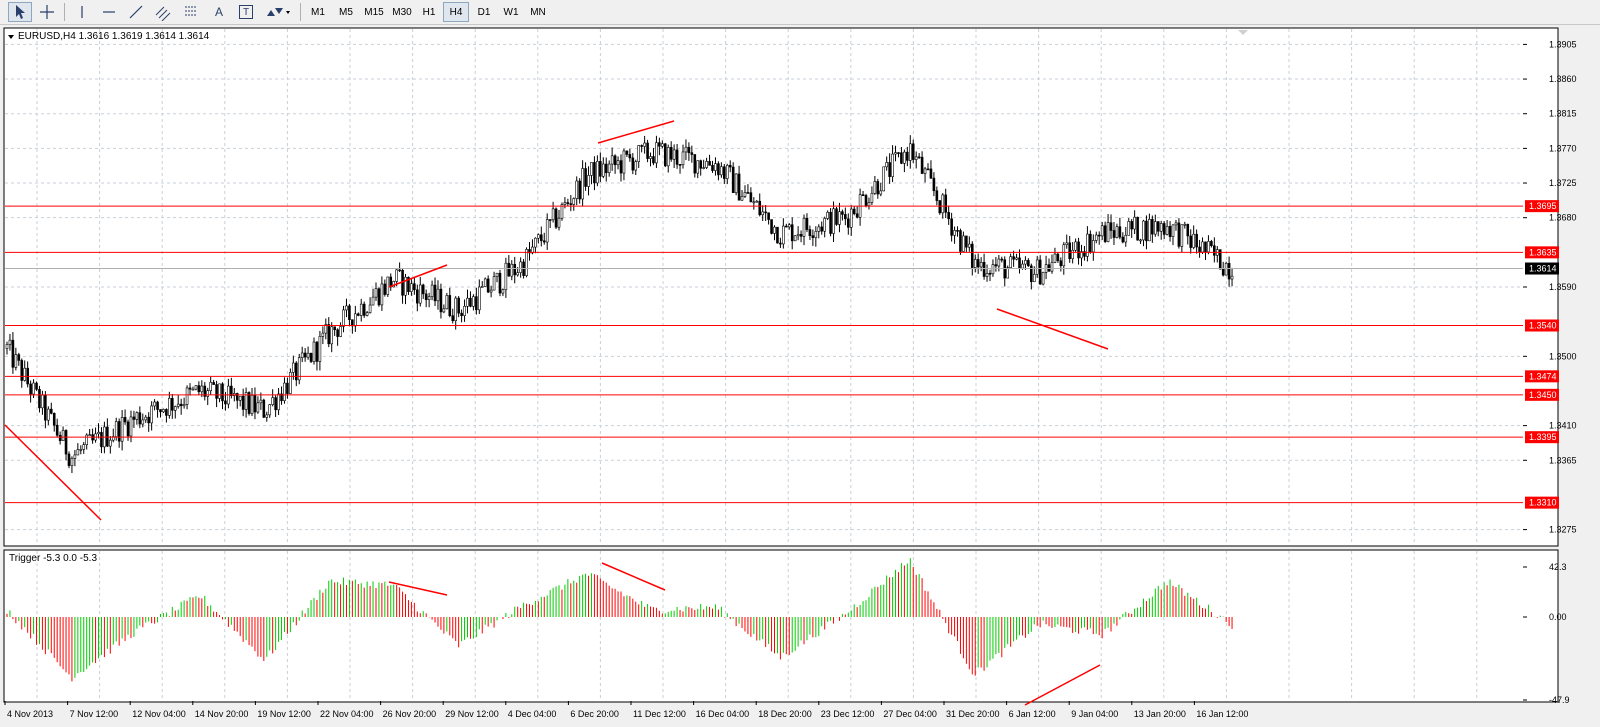 The height and width of the screenshot is (727, 1600). Describe the element at coordinates (402, 12) in the screenshot. I see `period-m30-button: M30` at that location.